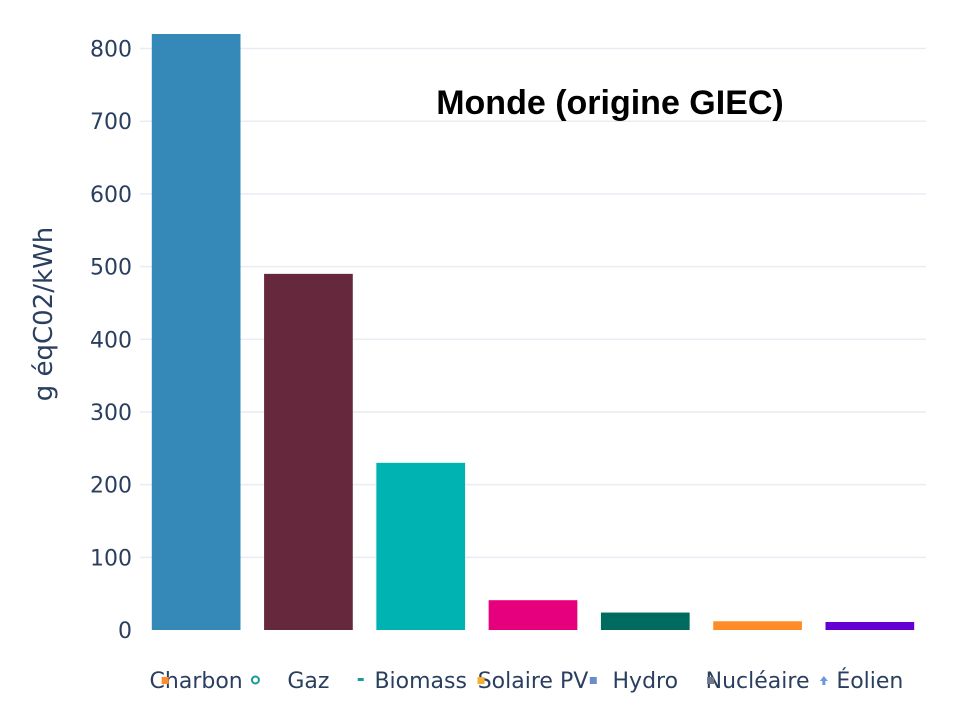  What do you see at coordinates (757, 625) in the screenshot?
I see `bar-nucl-aire` at bounding box center [757, 625].